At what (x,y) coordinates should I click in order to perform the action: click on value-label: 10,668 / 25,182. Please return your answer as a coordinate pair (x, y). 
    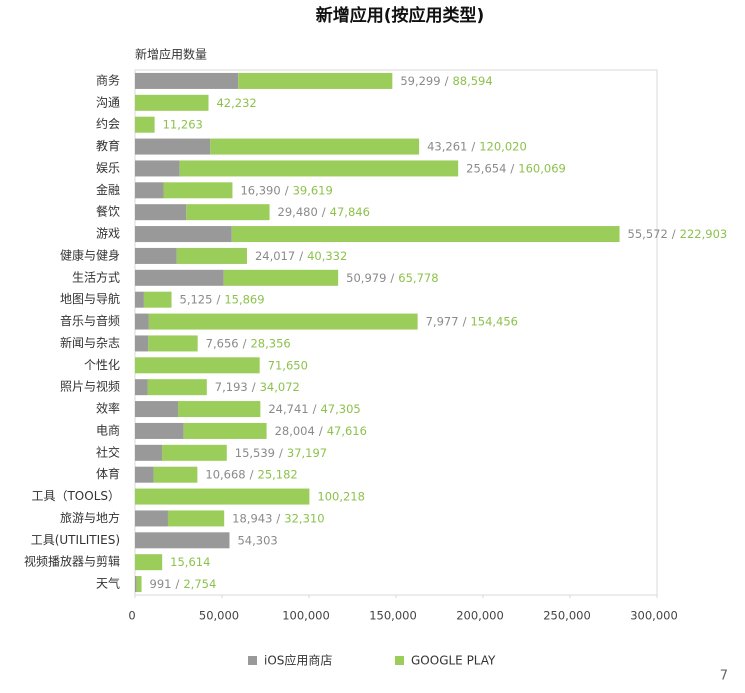
    Looking at the image, I should click on (251, 474).